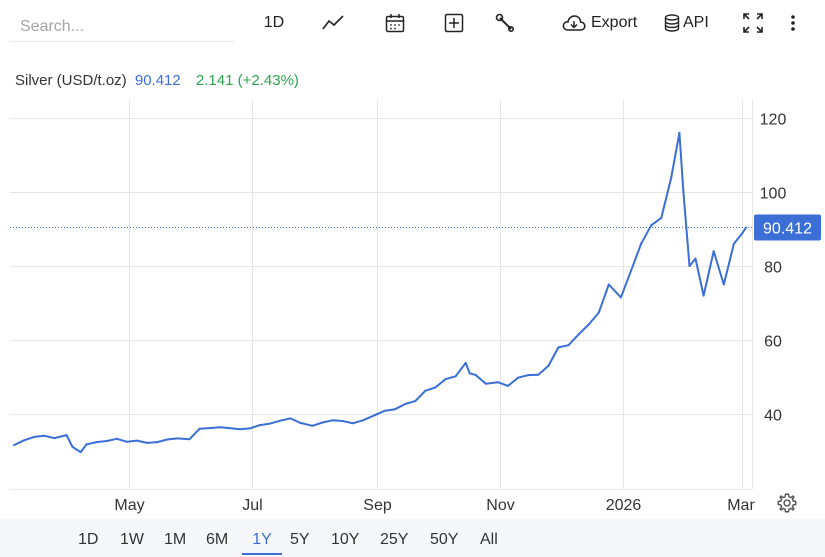 Image resolution: width=825 pixels, height=557 pixels. I want to click on search-input, so click(122, 27).